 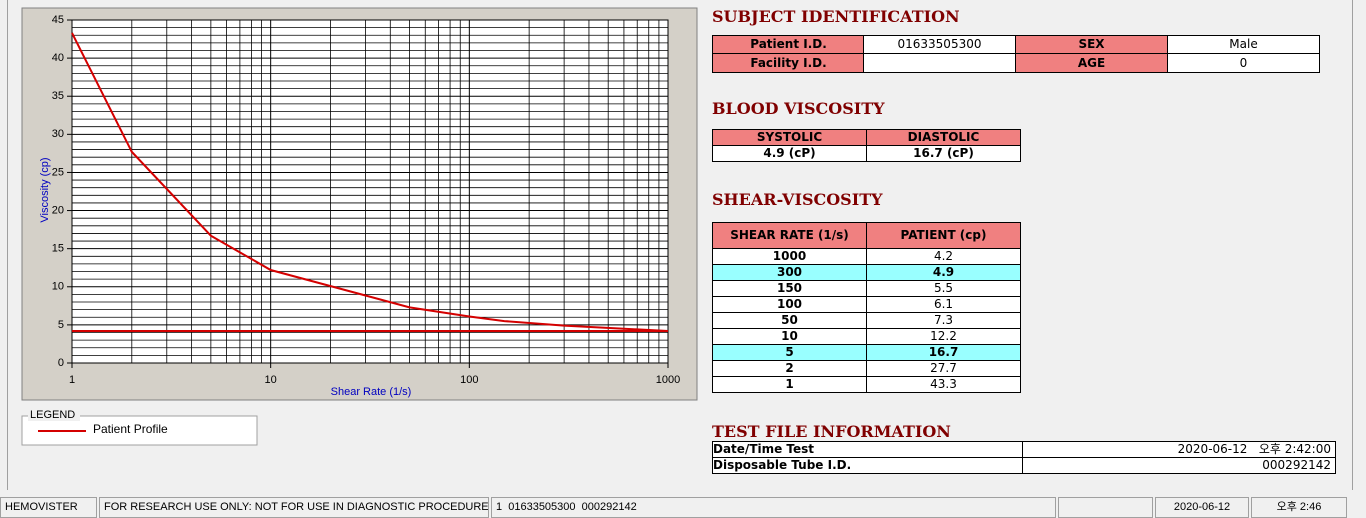 I want to click on field-label: Disposable Tube I.D., so click(x=867, y=465).